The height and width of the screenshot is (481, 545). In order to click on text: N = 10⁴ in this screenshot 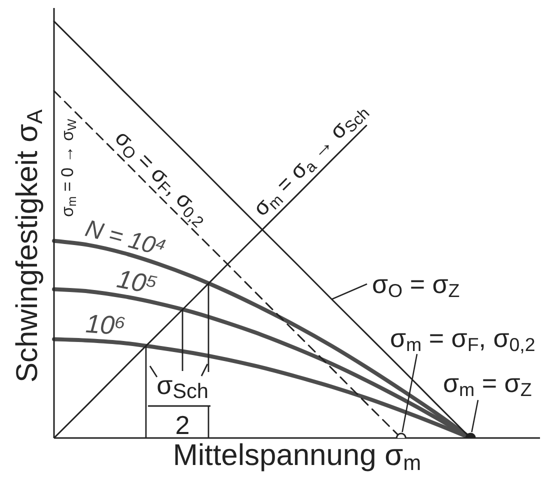, I will do `click(125, 238)`.